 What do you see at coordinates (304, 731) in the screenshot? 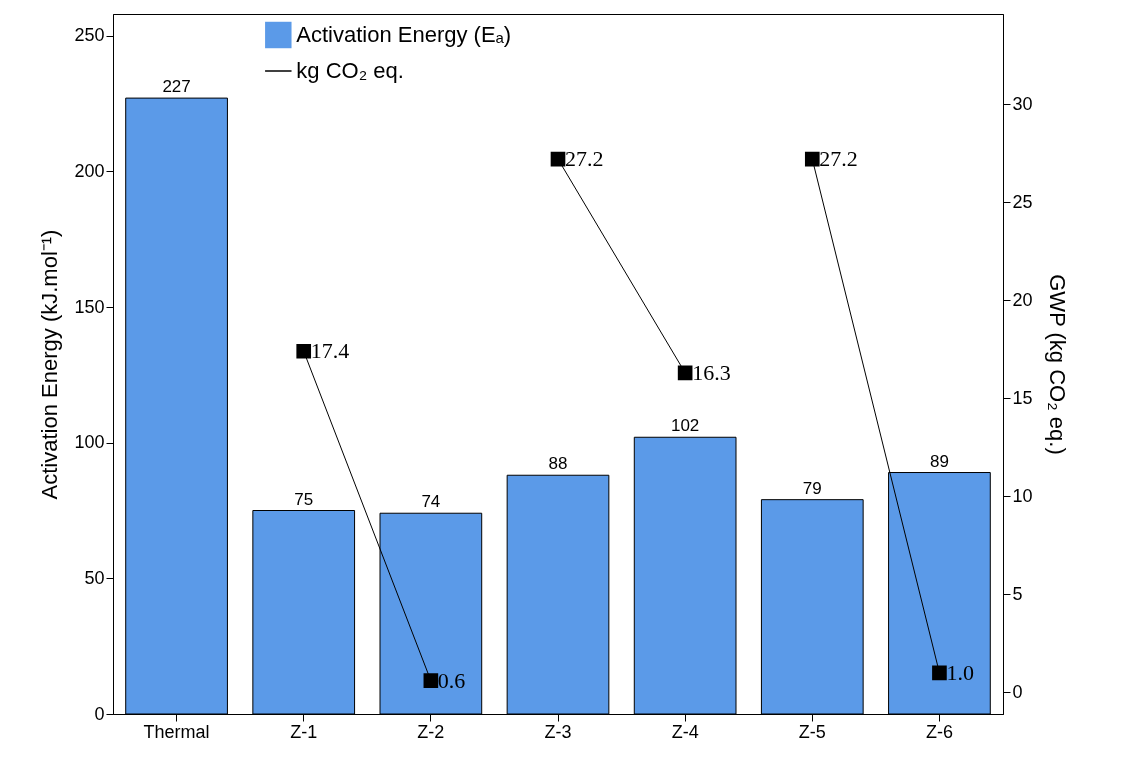
I see `x-tick-label: Z-1` at bounding box center [304, 731].